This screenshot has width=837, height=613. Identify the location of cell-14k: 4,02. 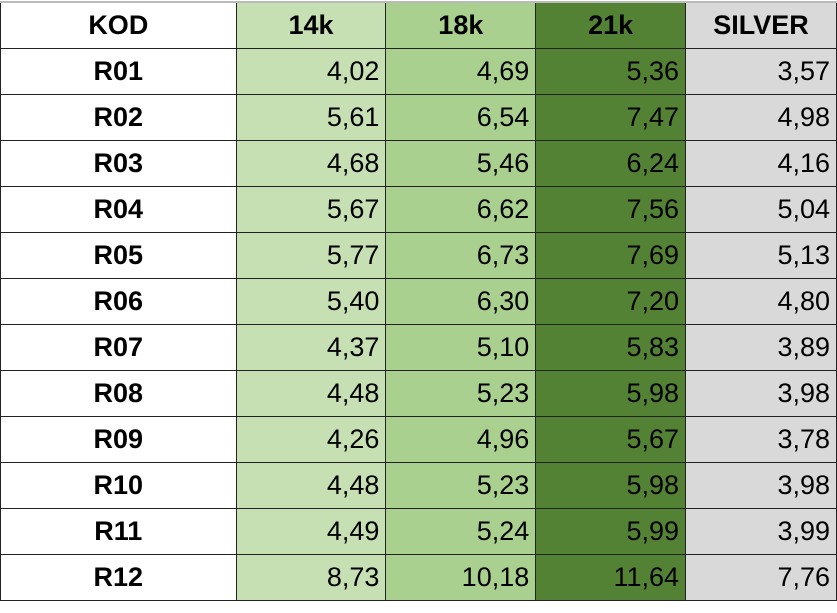
(311, 71).